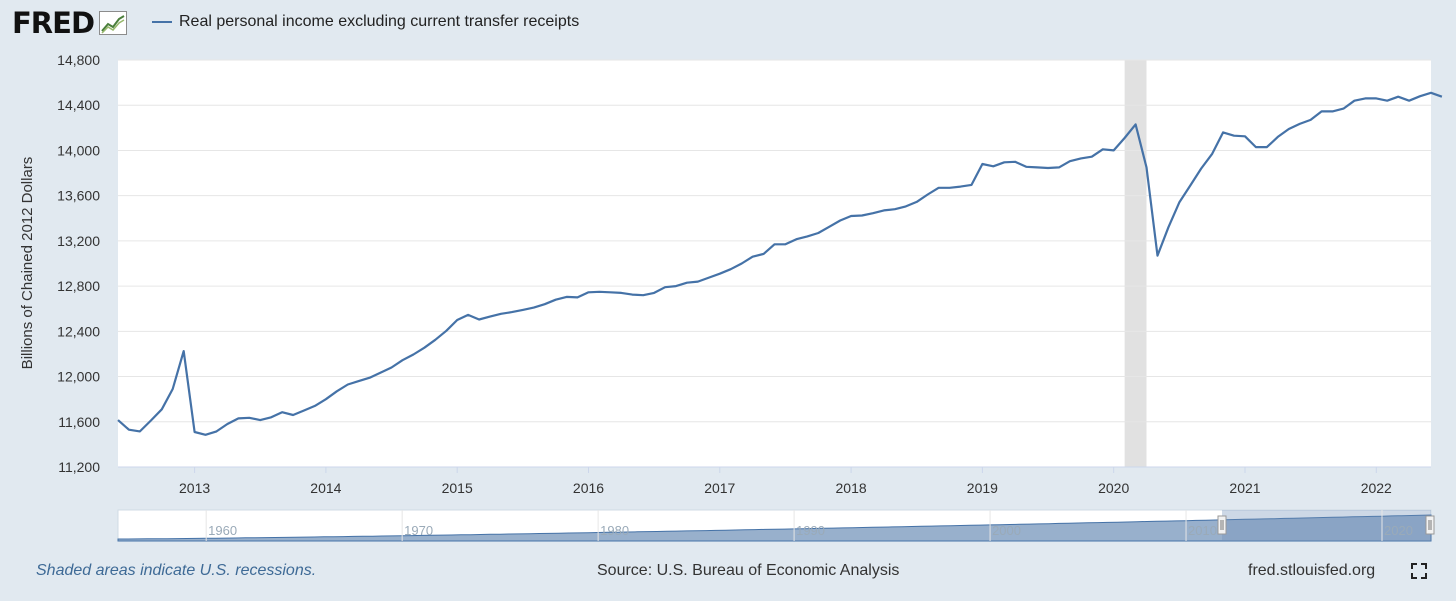 This screenshot has width=1456, height=601. I want to click on x-tick-label: 2021, so click(1244, 488).